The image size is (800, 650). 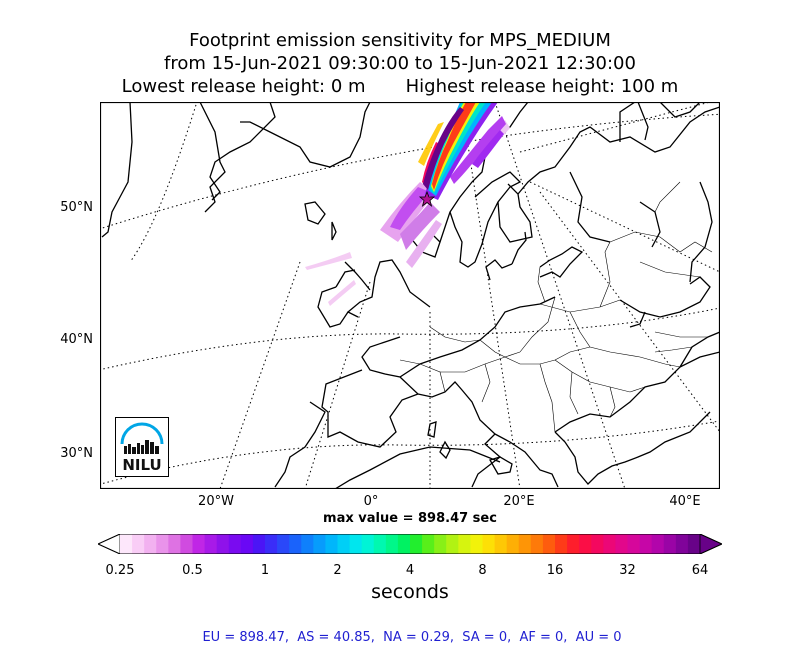 I want to click on colorbar-tick-label: 32, so click(x=627, y=570).